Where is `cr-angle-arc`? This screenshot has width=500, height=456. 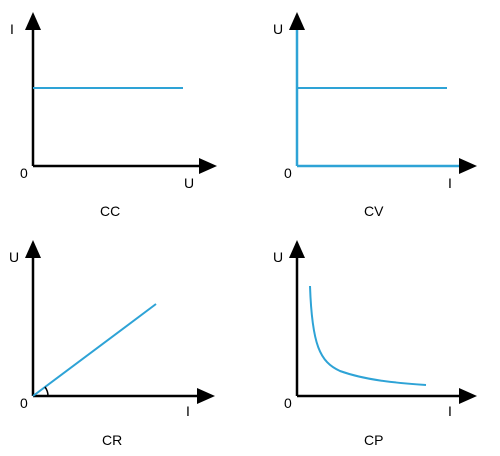
cr-angle-arc is located at coordinates (46, 391).